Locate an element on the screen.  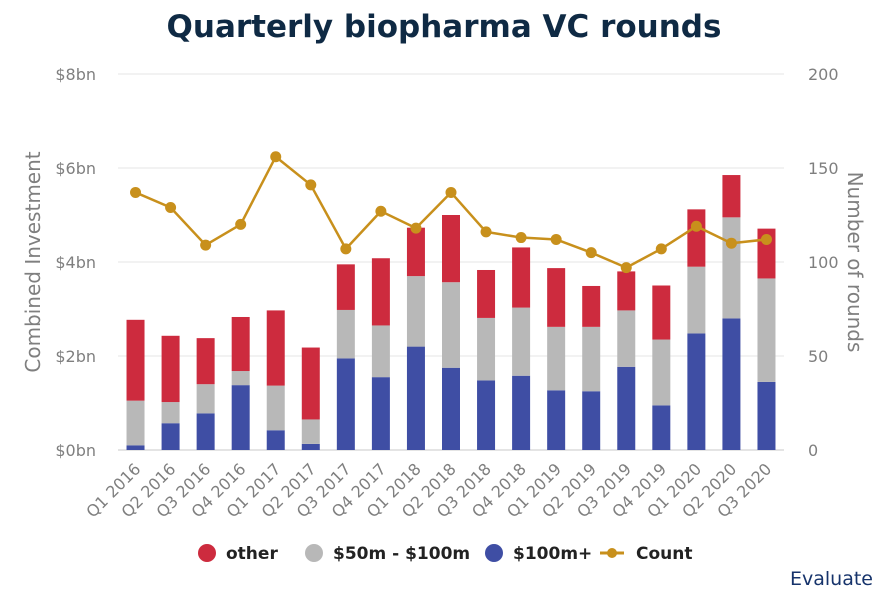
y-tick-label: $8bn is located at coordinates (75, 74).